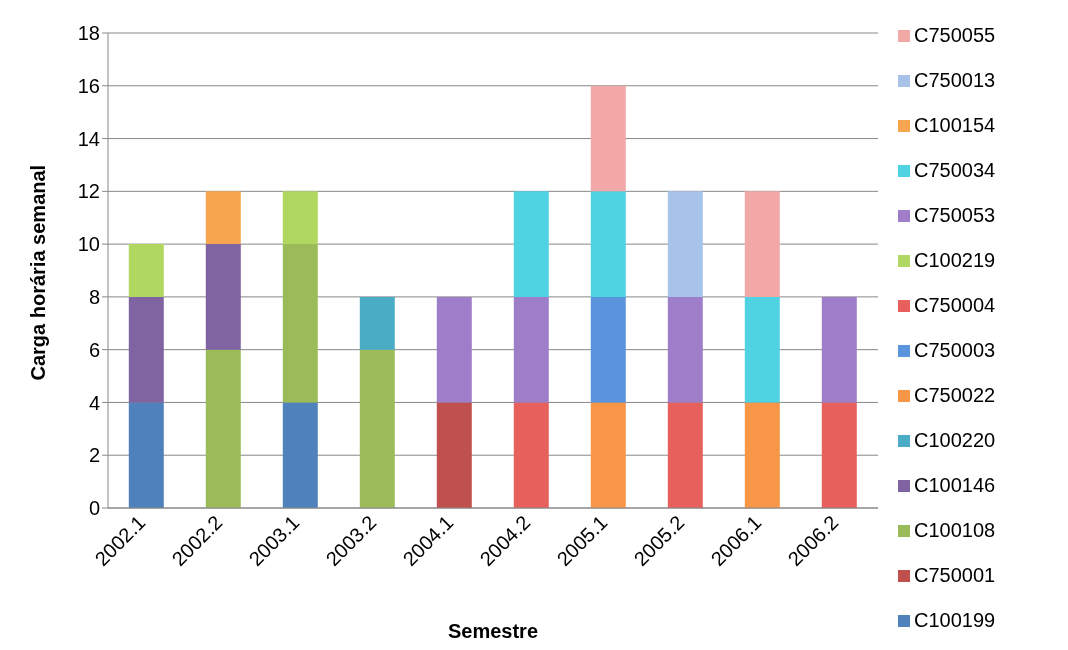  What do you see at coordinates (955, 440) in the screenshot?
I see `legend-label: C100220` at bounding box center [955, 440].